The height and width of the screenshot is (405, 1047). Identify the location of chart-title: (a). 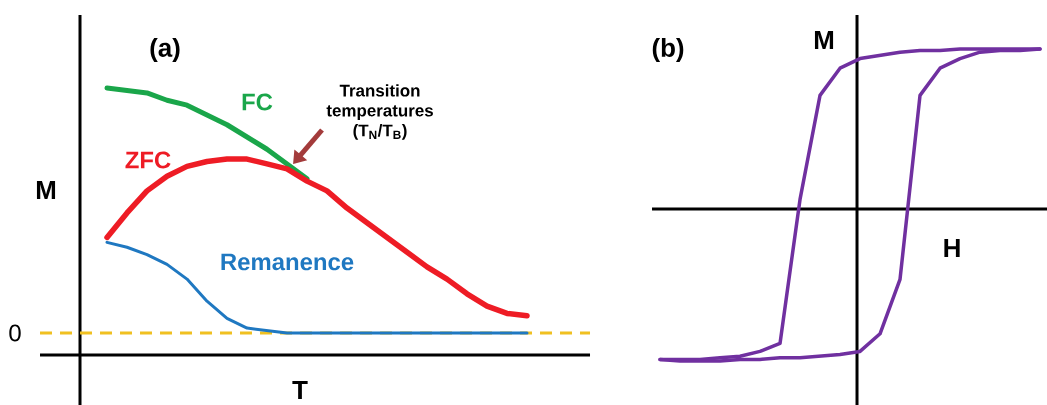
(165, 50).